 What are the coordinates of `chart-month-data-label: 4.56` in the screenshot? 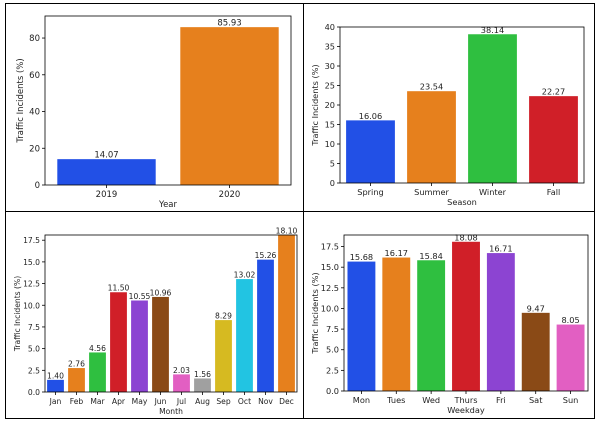 It's located at (97, 348).